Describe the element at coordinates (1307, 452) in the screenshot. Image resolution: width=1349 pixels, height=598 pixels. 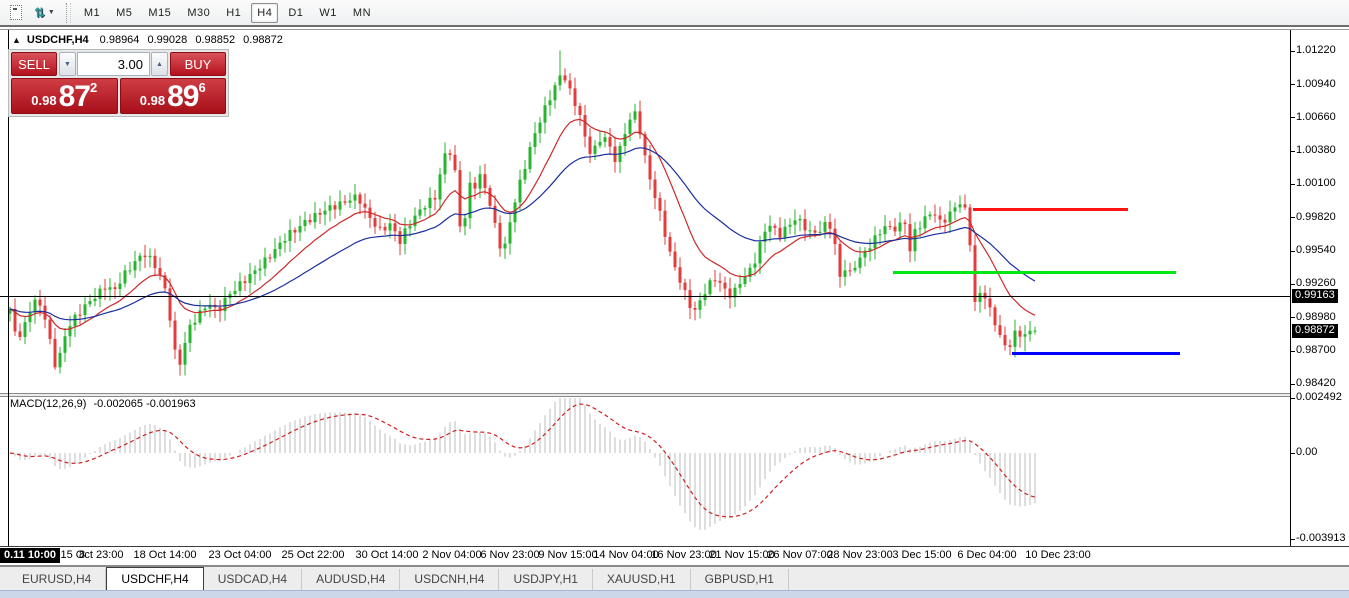
I see `macd-tick-label: 0.00` at that location.